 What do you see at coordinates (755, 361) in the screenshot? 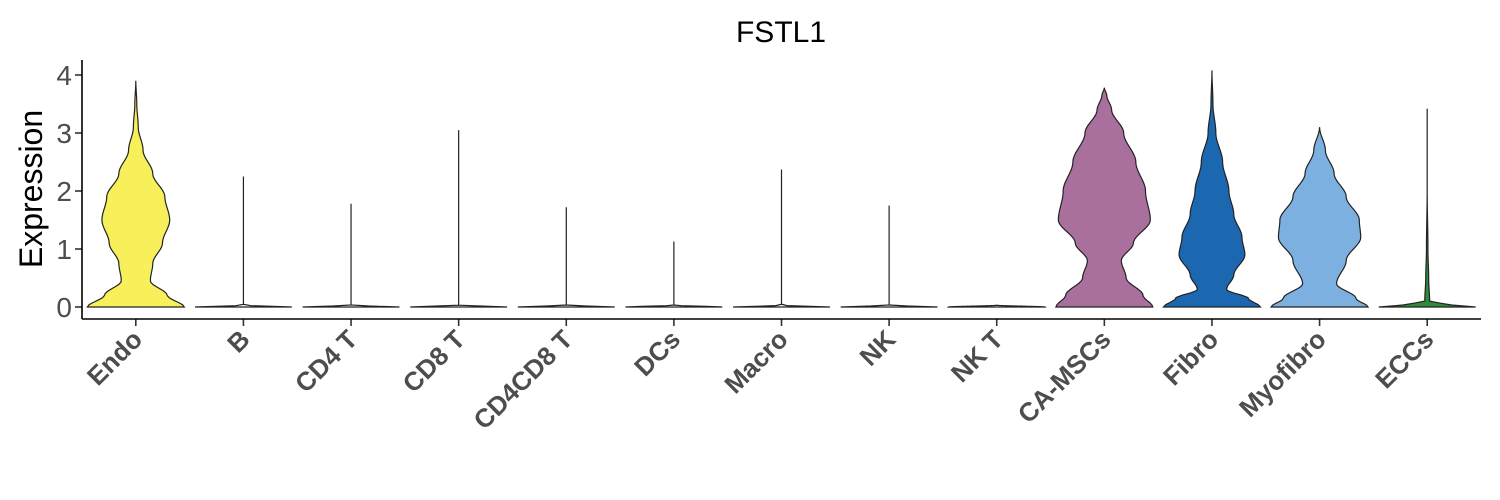
I see `x-tick-label: Macro` at bounding box center [755, 361].